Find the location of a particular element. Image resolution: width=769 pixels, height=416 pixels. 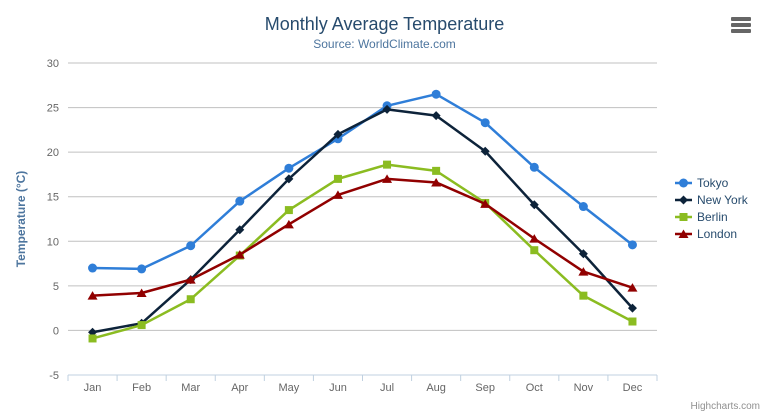

point-london-oct is located at coordinates (534, 238).